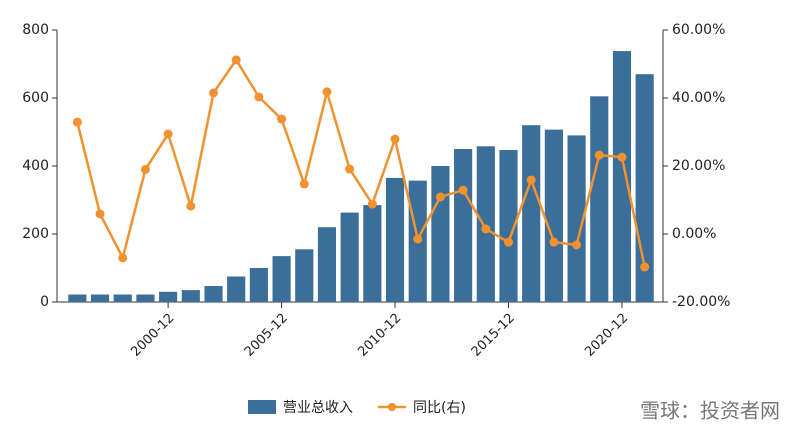  What do you see at coordinates (318, 408) in the screenshot?
I see `legend-label: 营业总收入` at bounding box center [318, 408].